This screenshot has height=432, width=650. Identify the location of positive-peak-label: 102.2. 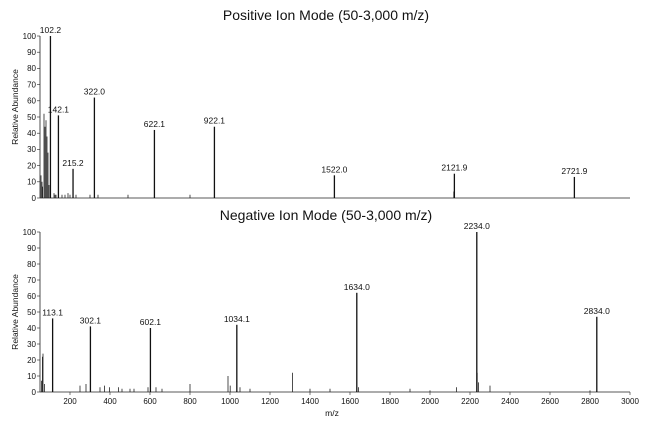
(51, 30).